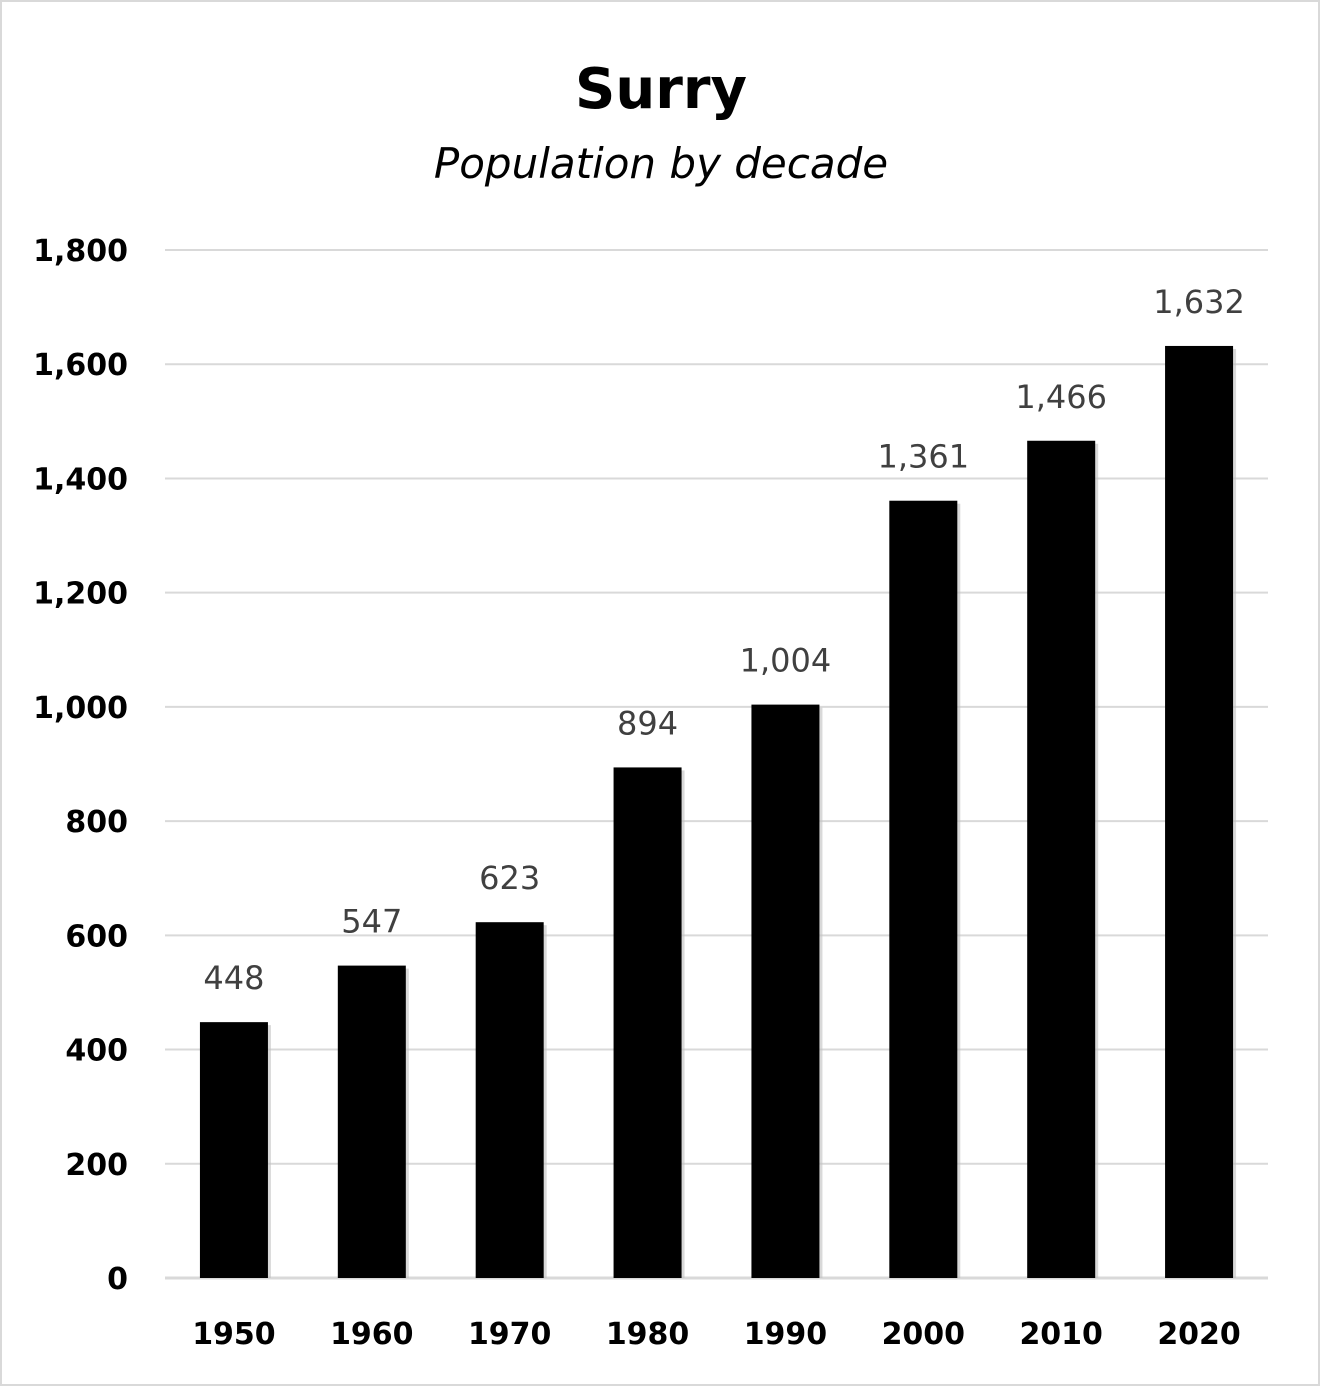 Image resolution: width=1320 pixels, height=1386 pixels. Describe the element at coordinates (661, 163) in the screenshot. I see `chart-subtitle: Population by decade` at that location.